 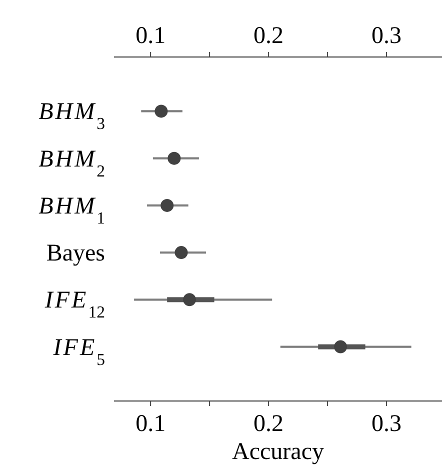 I want to click on y-tick-label: IFE$_{12}$, so click(x=74, y=305).